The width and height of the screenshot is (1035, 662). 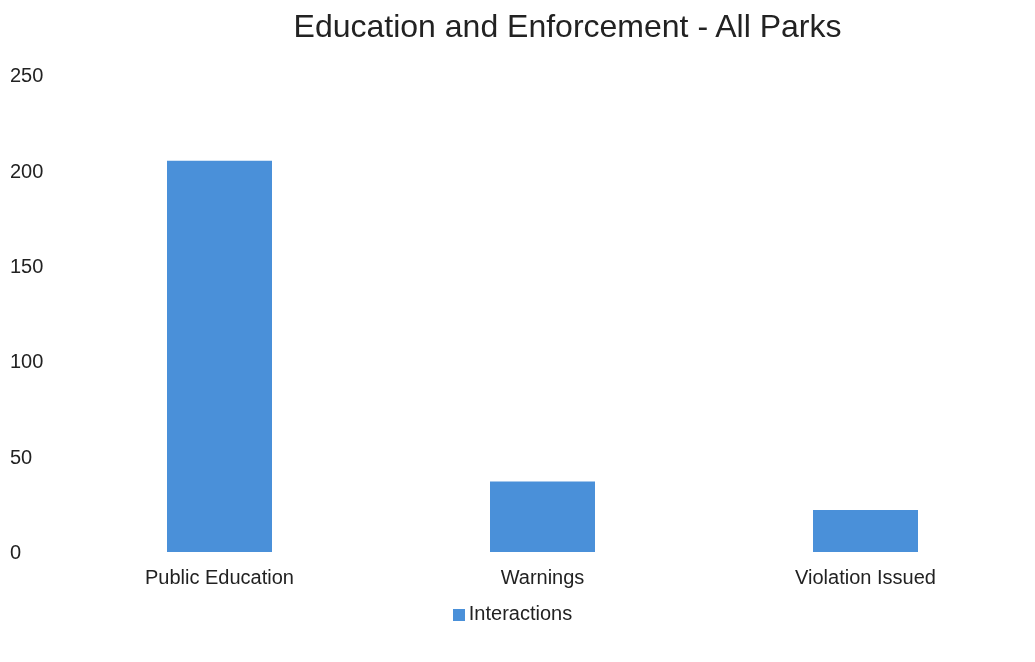 I want to click on y-tick-label: 200, so click(x=27, y=170).